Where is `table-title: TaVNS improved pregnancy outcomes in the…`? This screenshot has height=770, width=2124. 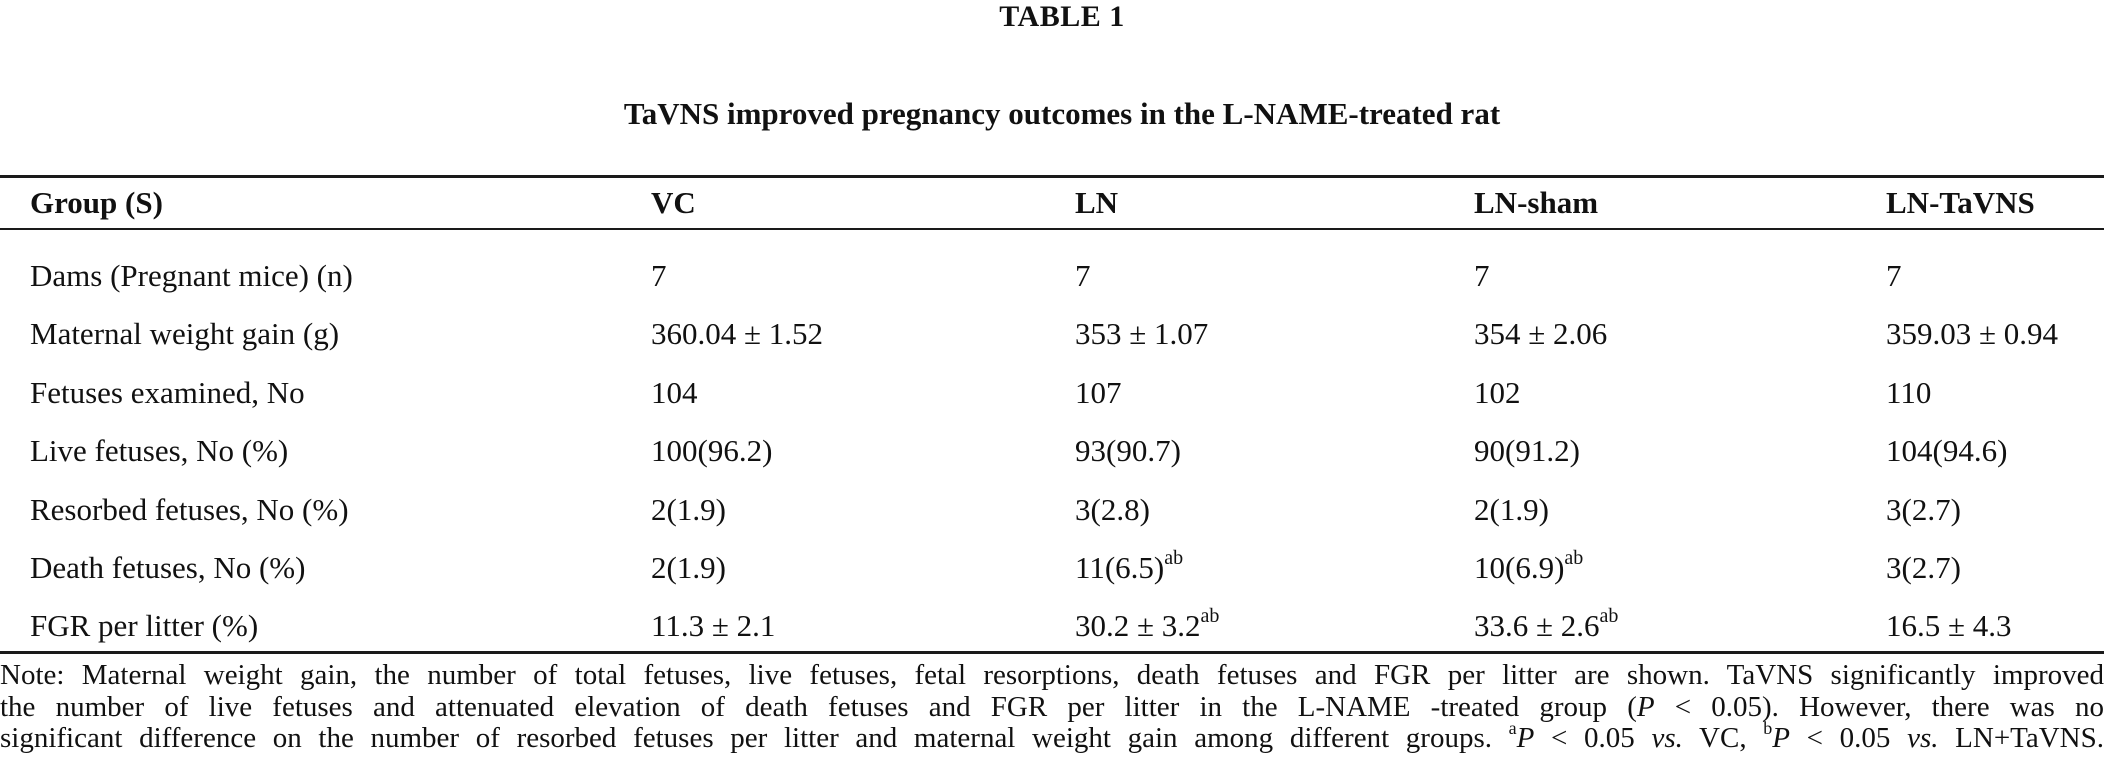
table-title: TaVNS improved pregnancy outcomes in the… is located at coordinates (1062, 113).